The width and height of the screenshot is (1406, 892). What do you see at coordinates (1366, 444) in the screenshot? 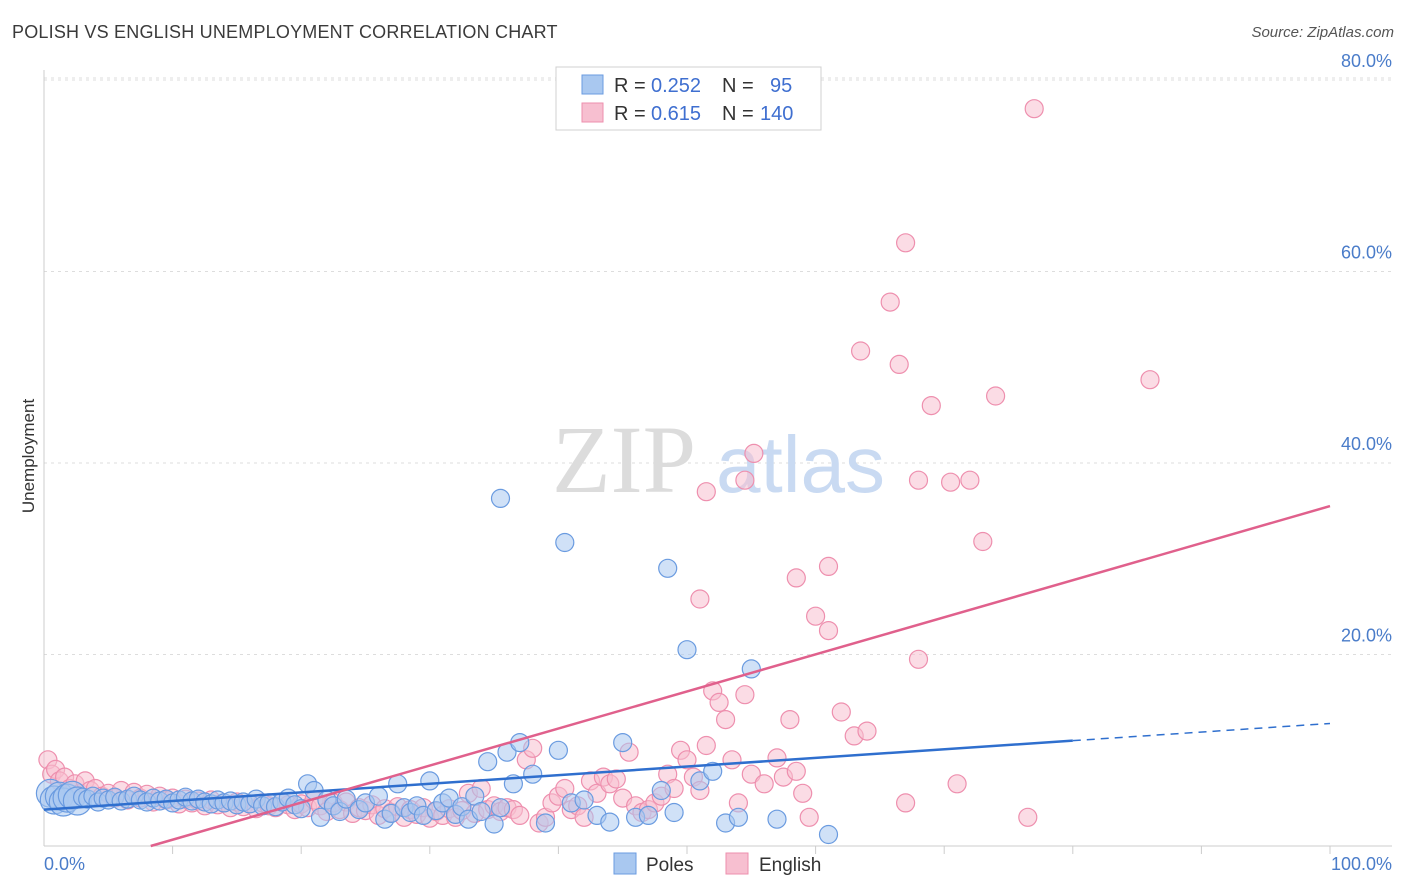
I see `y-tick-label: 40.0%` at bounding box center [1366, 444].